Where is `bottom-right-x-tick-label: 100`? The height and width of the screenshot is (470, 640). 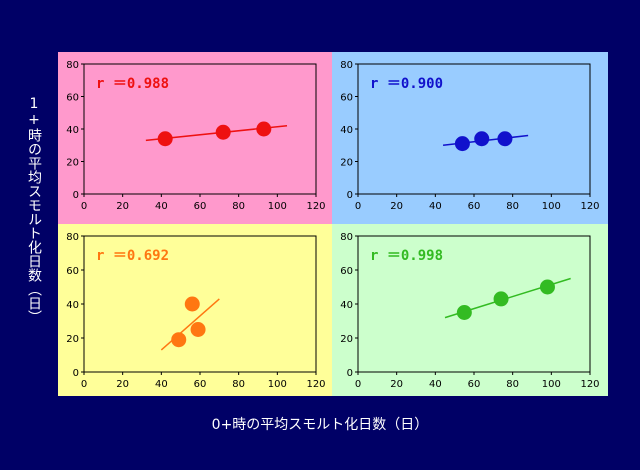 bottom-right-x-tick-label: 100 is located at coordinates (551, 384).